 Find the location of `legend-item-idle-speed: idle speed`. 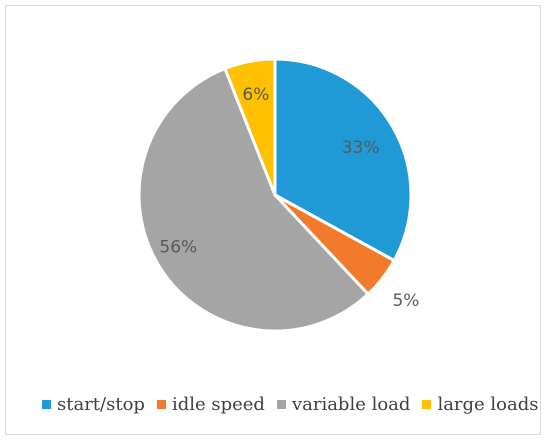

legend-item-idle-speed: idle speed is located at coordinates (210, 404).